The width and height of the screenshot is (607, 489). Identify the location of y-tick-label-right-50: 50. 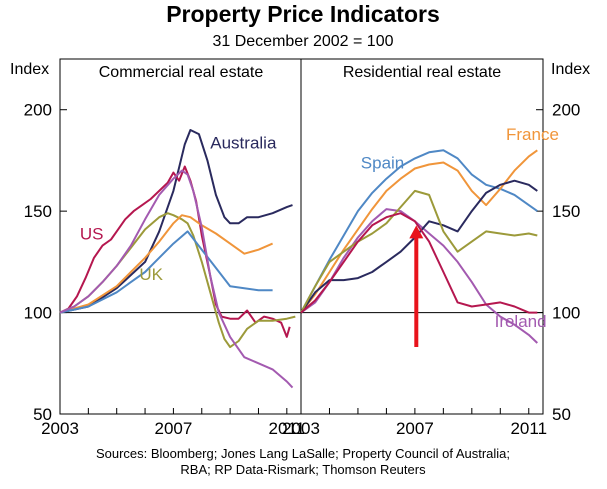
(561, 414).